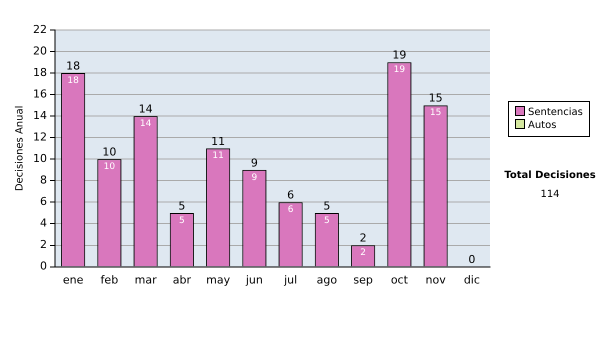 The image size is (600, 340). I want to click on y-tick-label: 16, so click(39, 93).